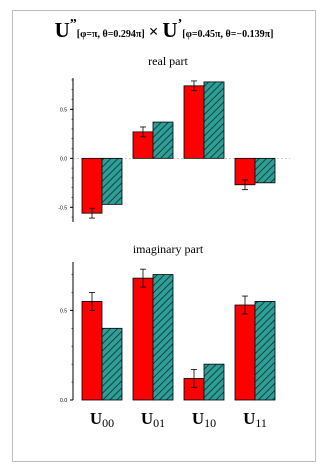 Image resolution: width=324 pixels, height=469 pixels. What do you see at coordinates (63, 159) in the screenshot?
I see `real-y-tick-label: 0.0` at bounding box center [63, 159].